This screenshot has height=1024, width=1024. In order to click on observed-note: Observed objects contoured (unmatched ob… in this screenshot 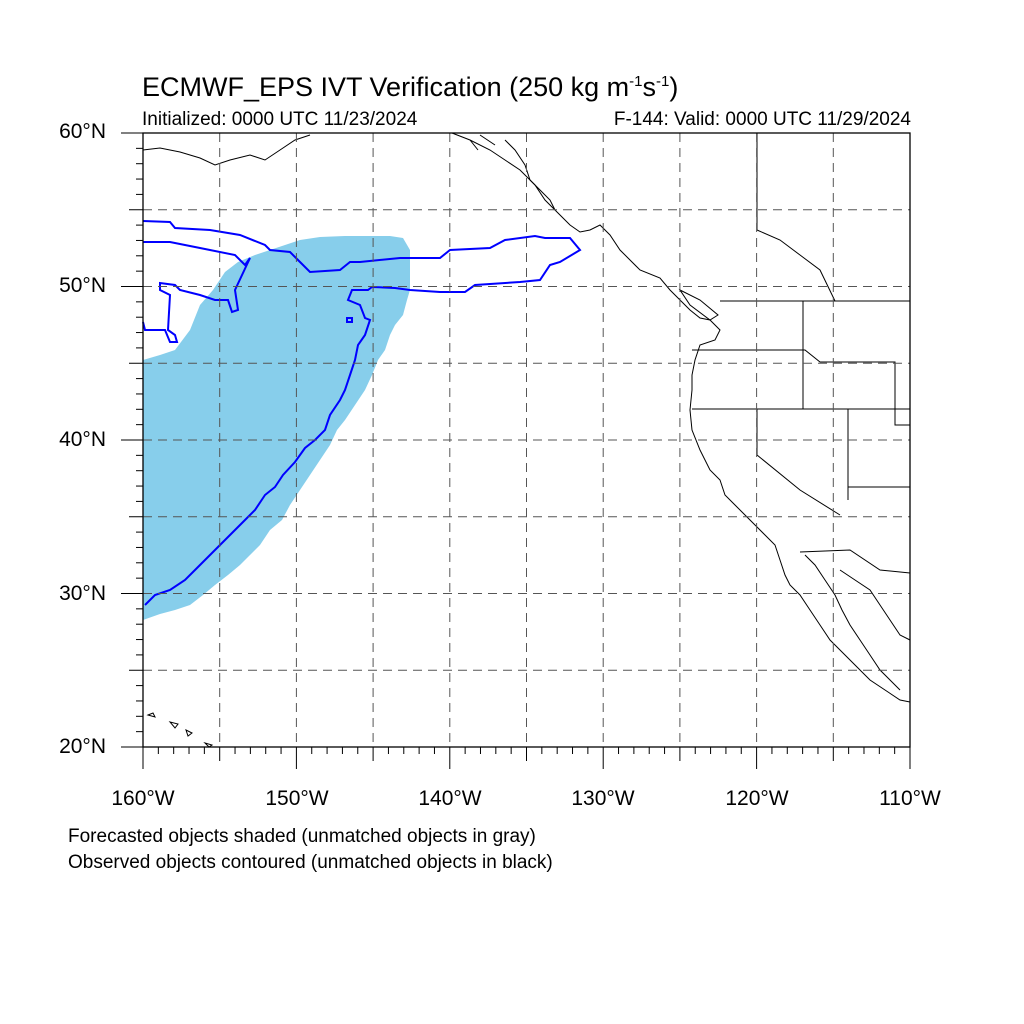, I will do `click(310, 862)`.